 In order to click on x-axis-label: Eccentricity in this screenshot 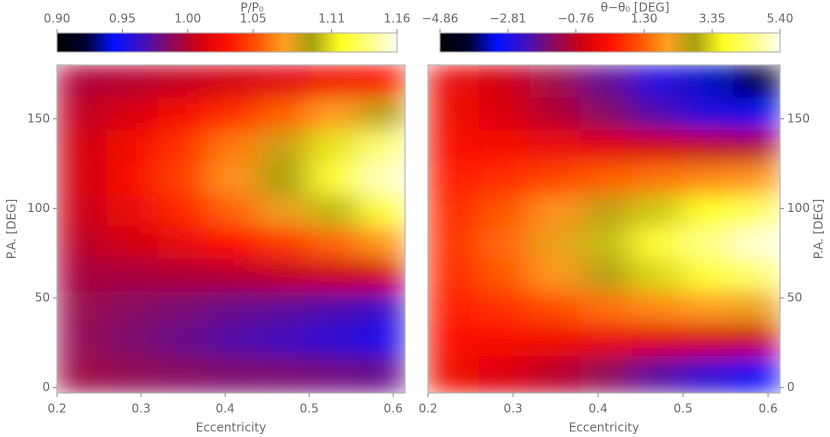, I will do `click(231, 428)`.